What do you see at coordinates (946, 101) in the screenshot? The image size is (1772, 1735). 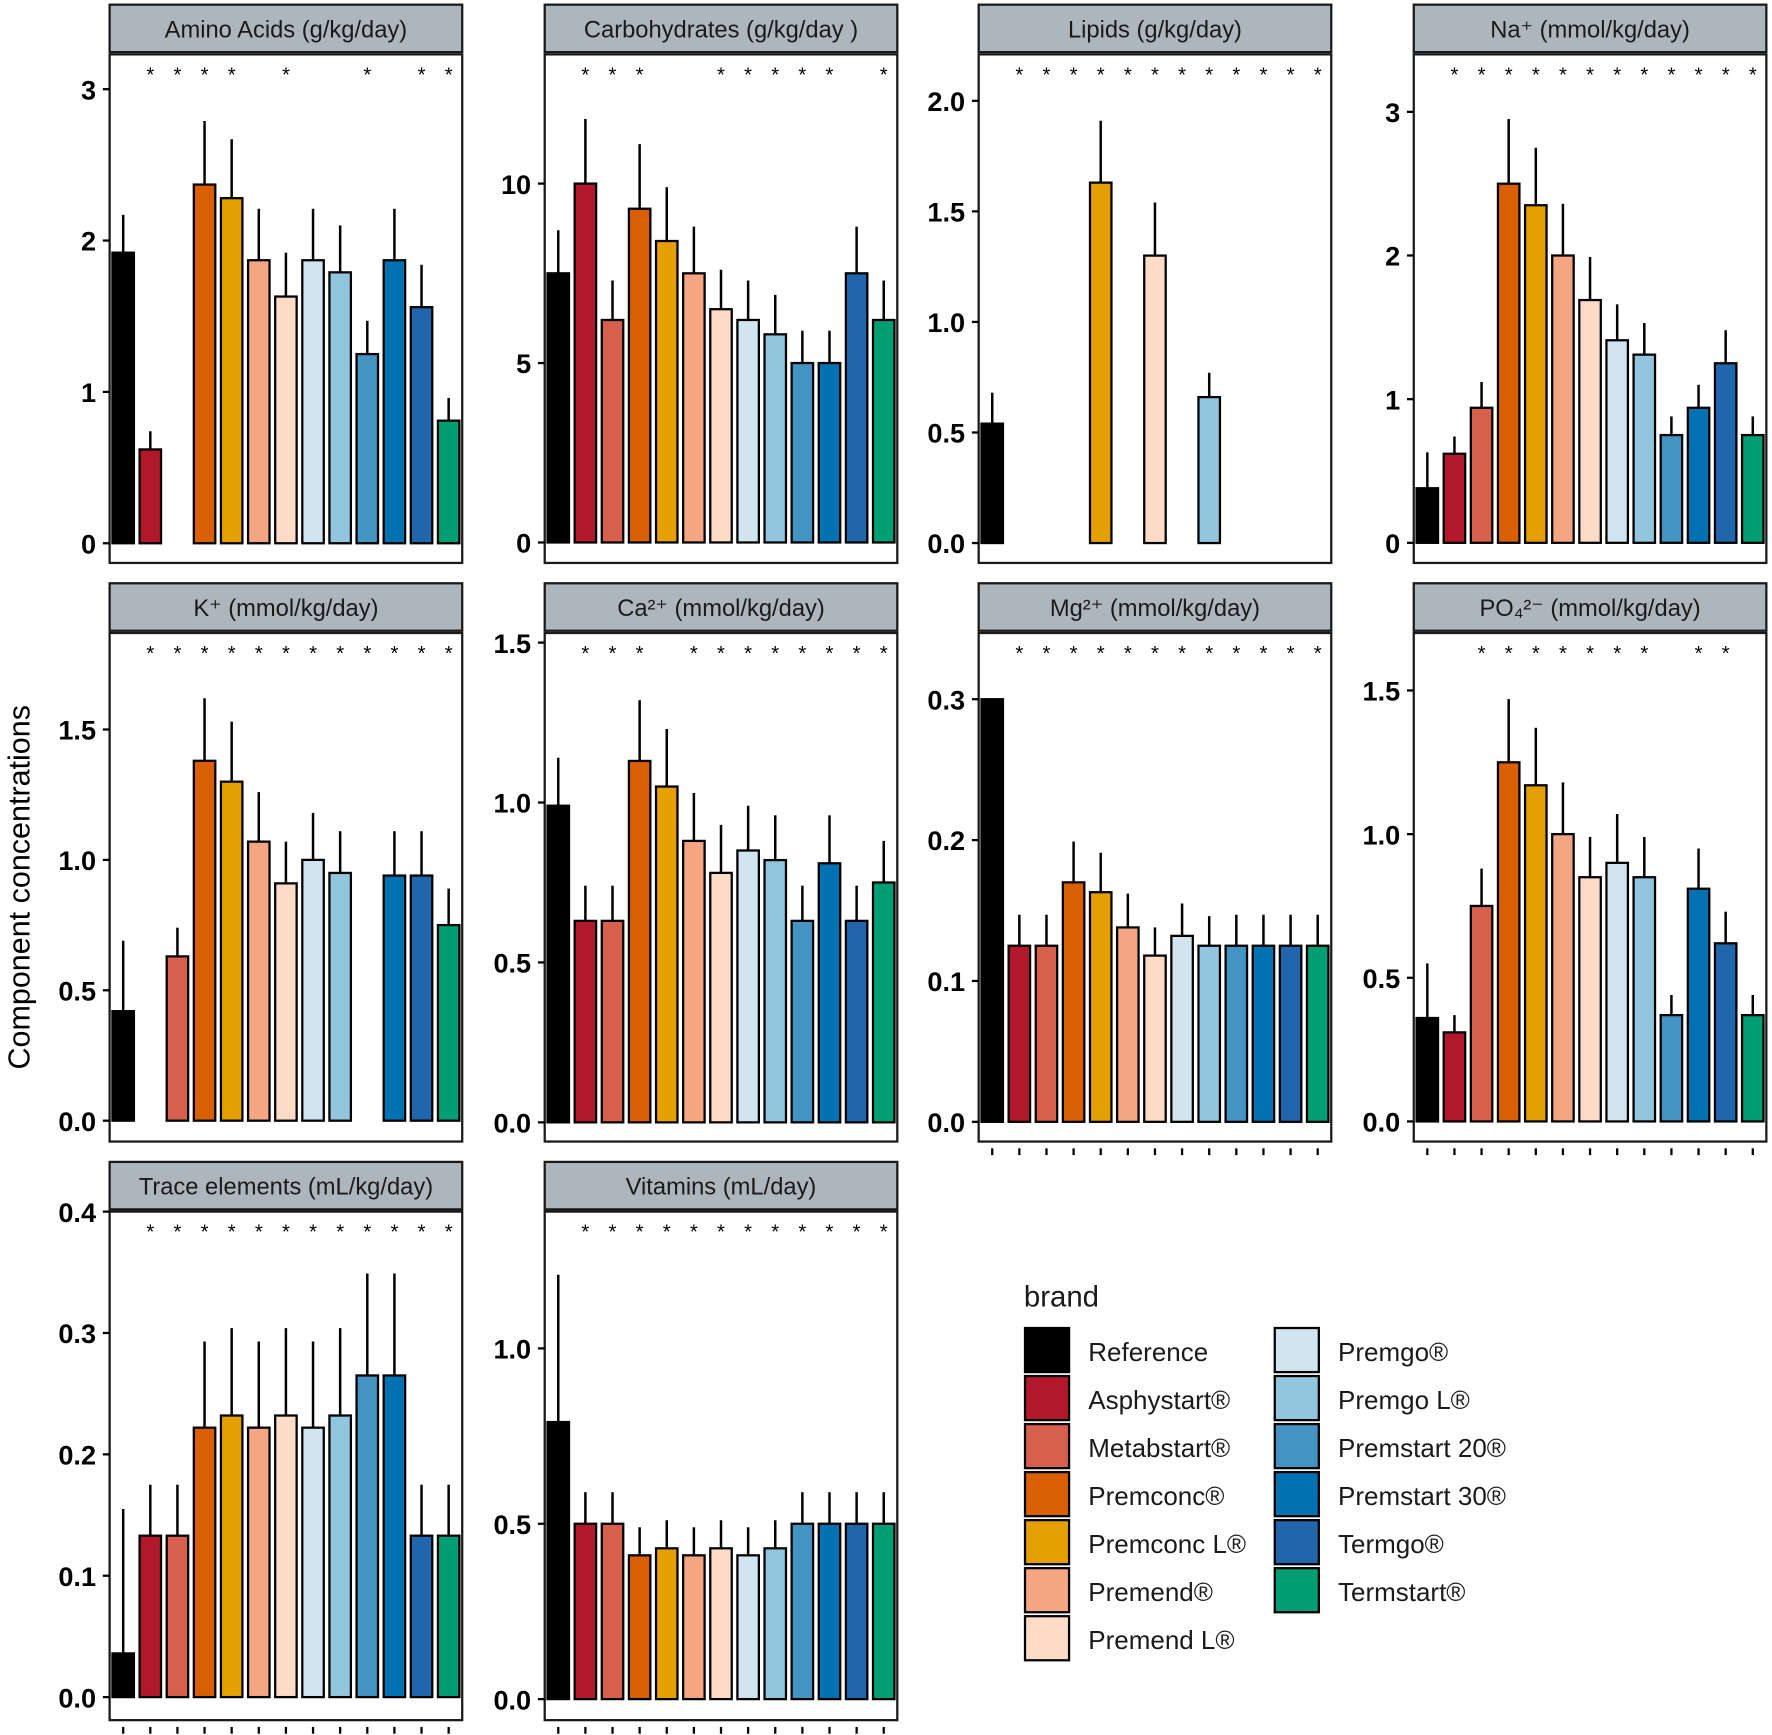 I see `y-tick-label: 2.0` at bounding box center [946, 101].